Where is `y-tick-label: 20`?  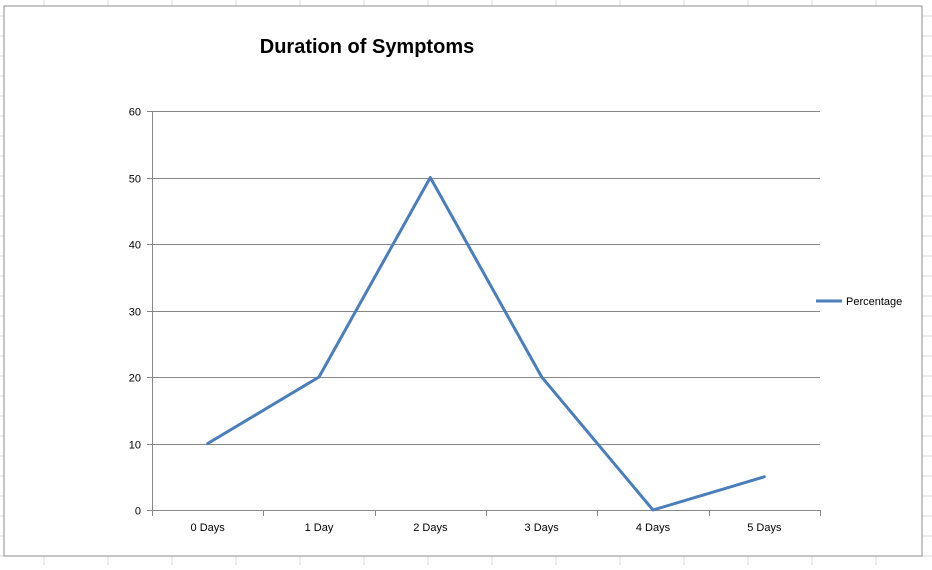 y-tick-label: 20 is located at coordinates (135, 379).